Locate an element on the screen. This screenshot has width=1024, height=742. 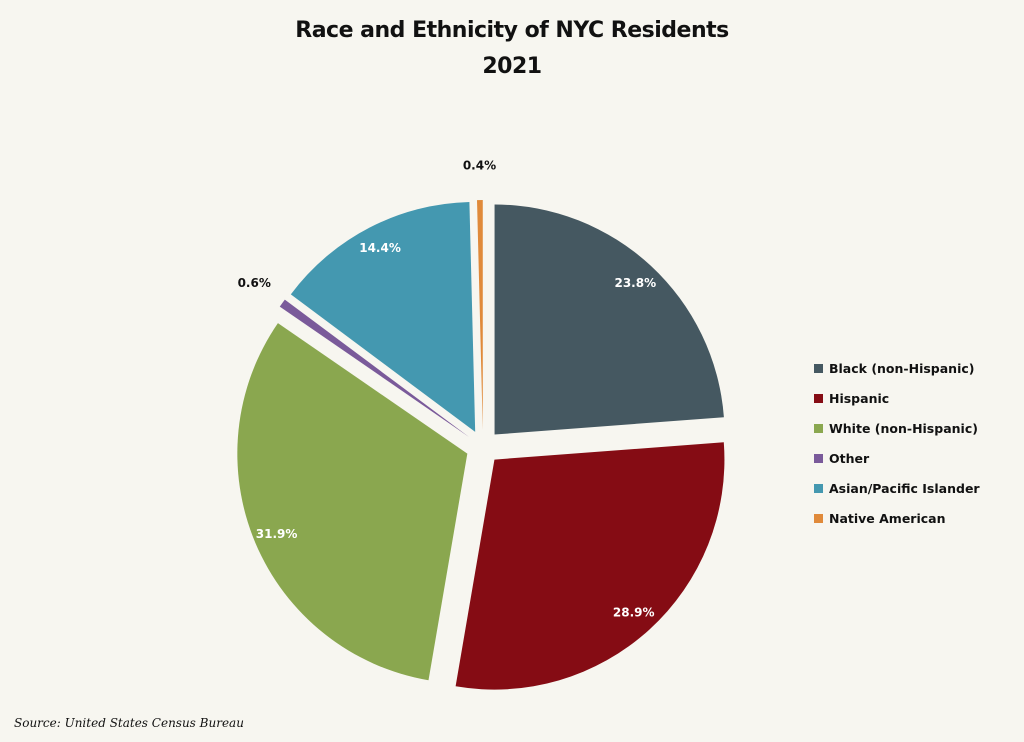
legend-item: Hispanic is located at coordinates (897, 398).